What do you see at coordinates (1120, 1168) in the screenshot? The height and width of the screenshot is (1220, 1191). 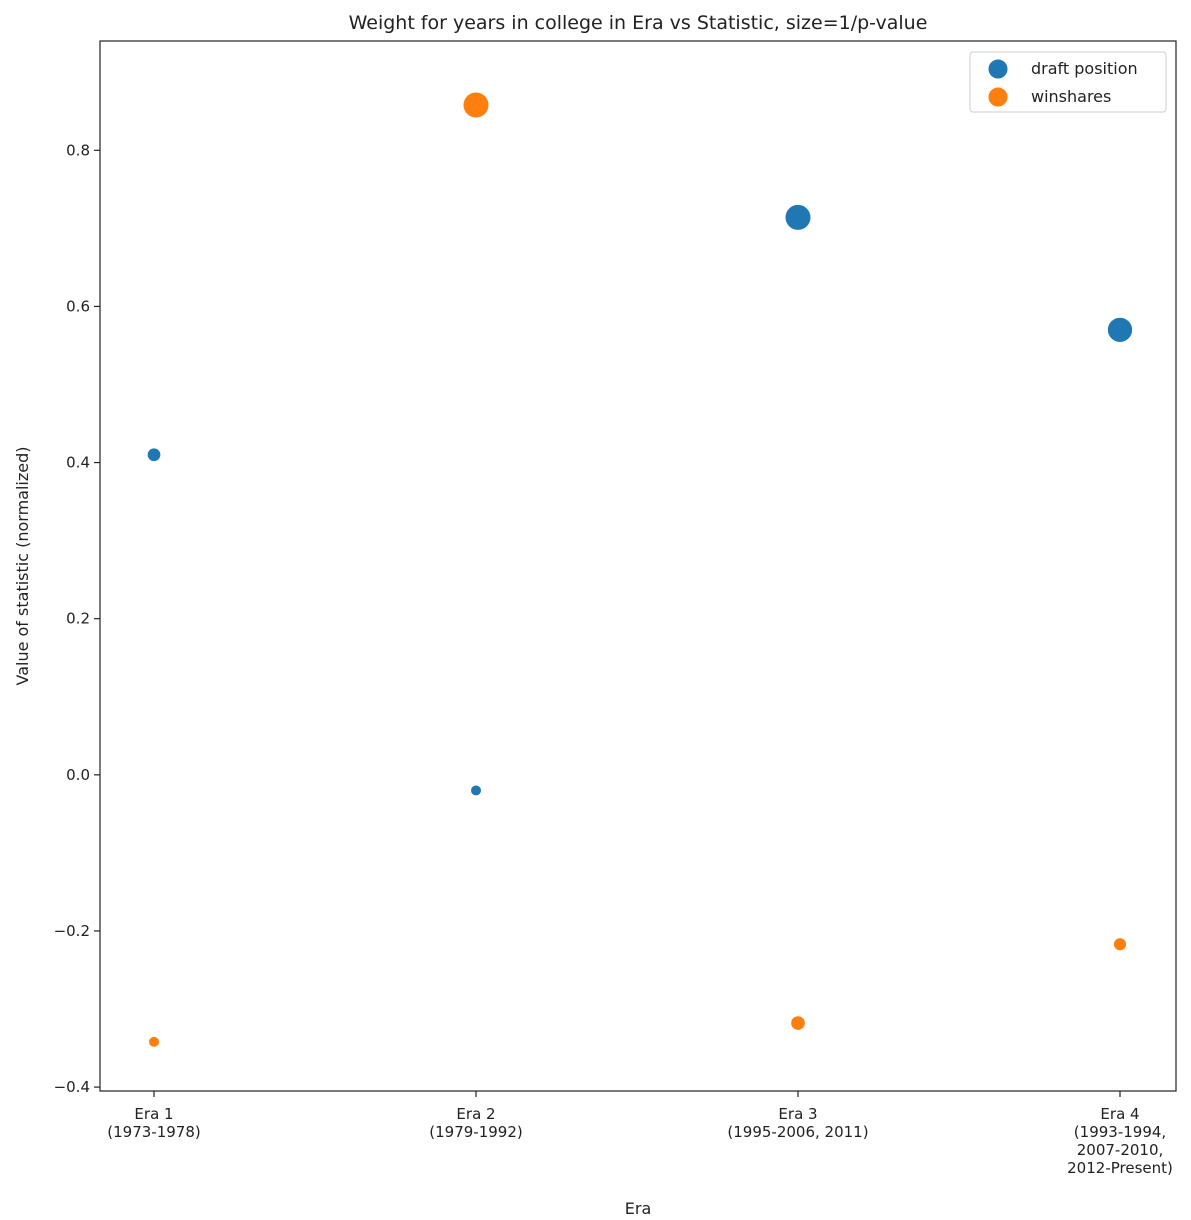 I see `x-tick-label: 2012-Present)` at bounding box center [1120, 1168].